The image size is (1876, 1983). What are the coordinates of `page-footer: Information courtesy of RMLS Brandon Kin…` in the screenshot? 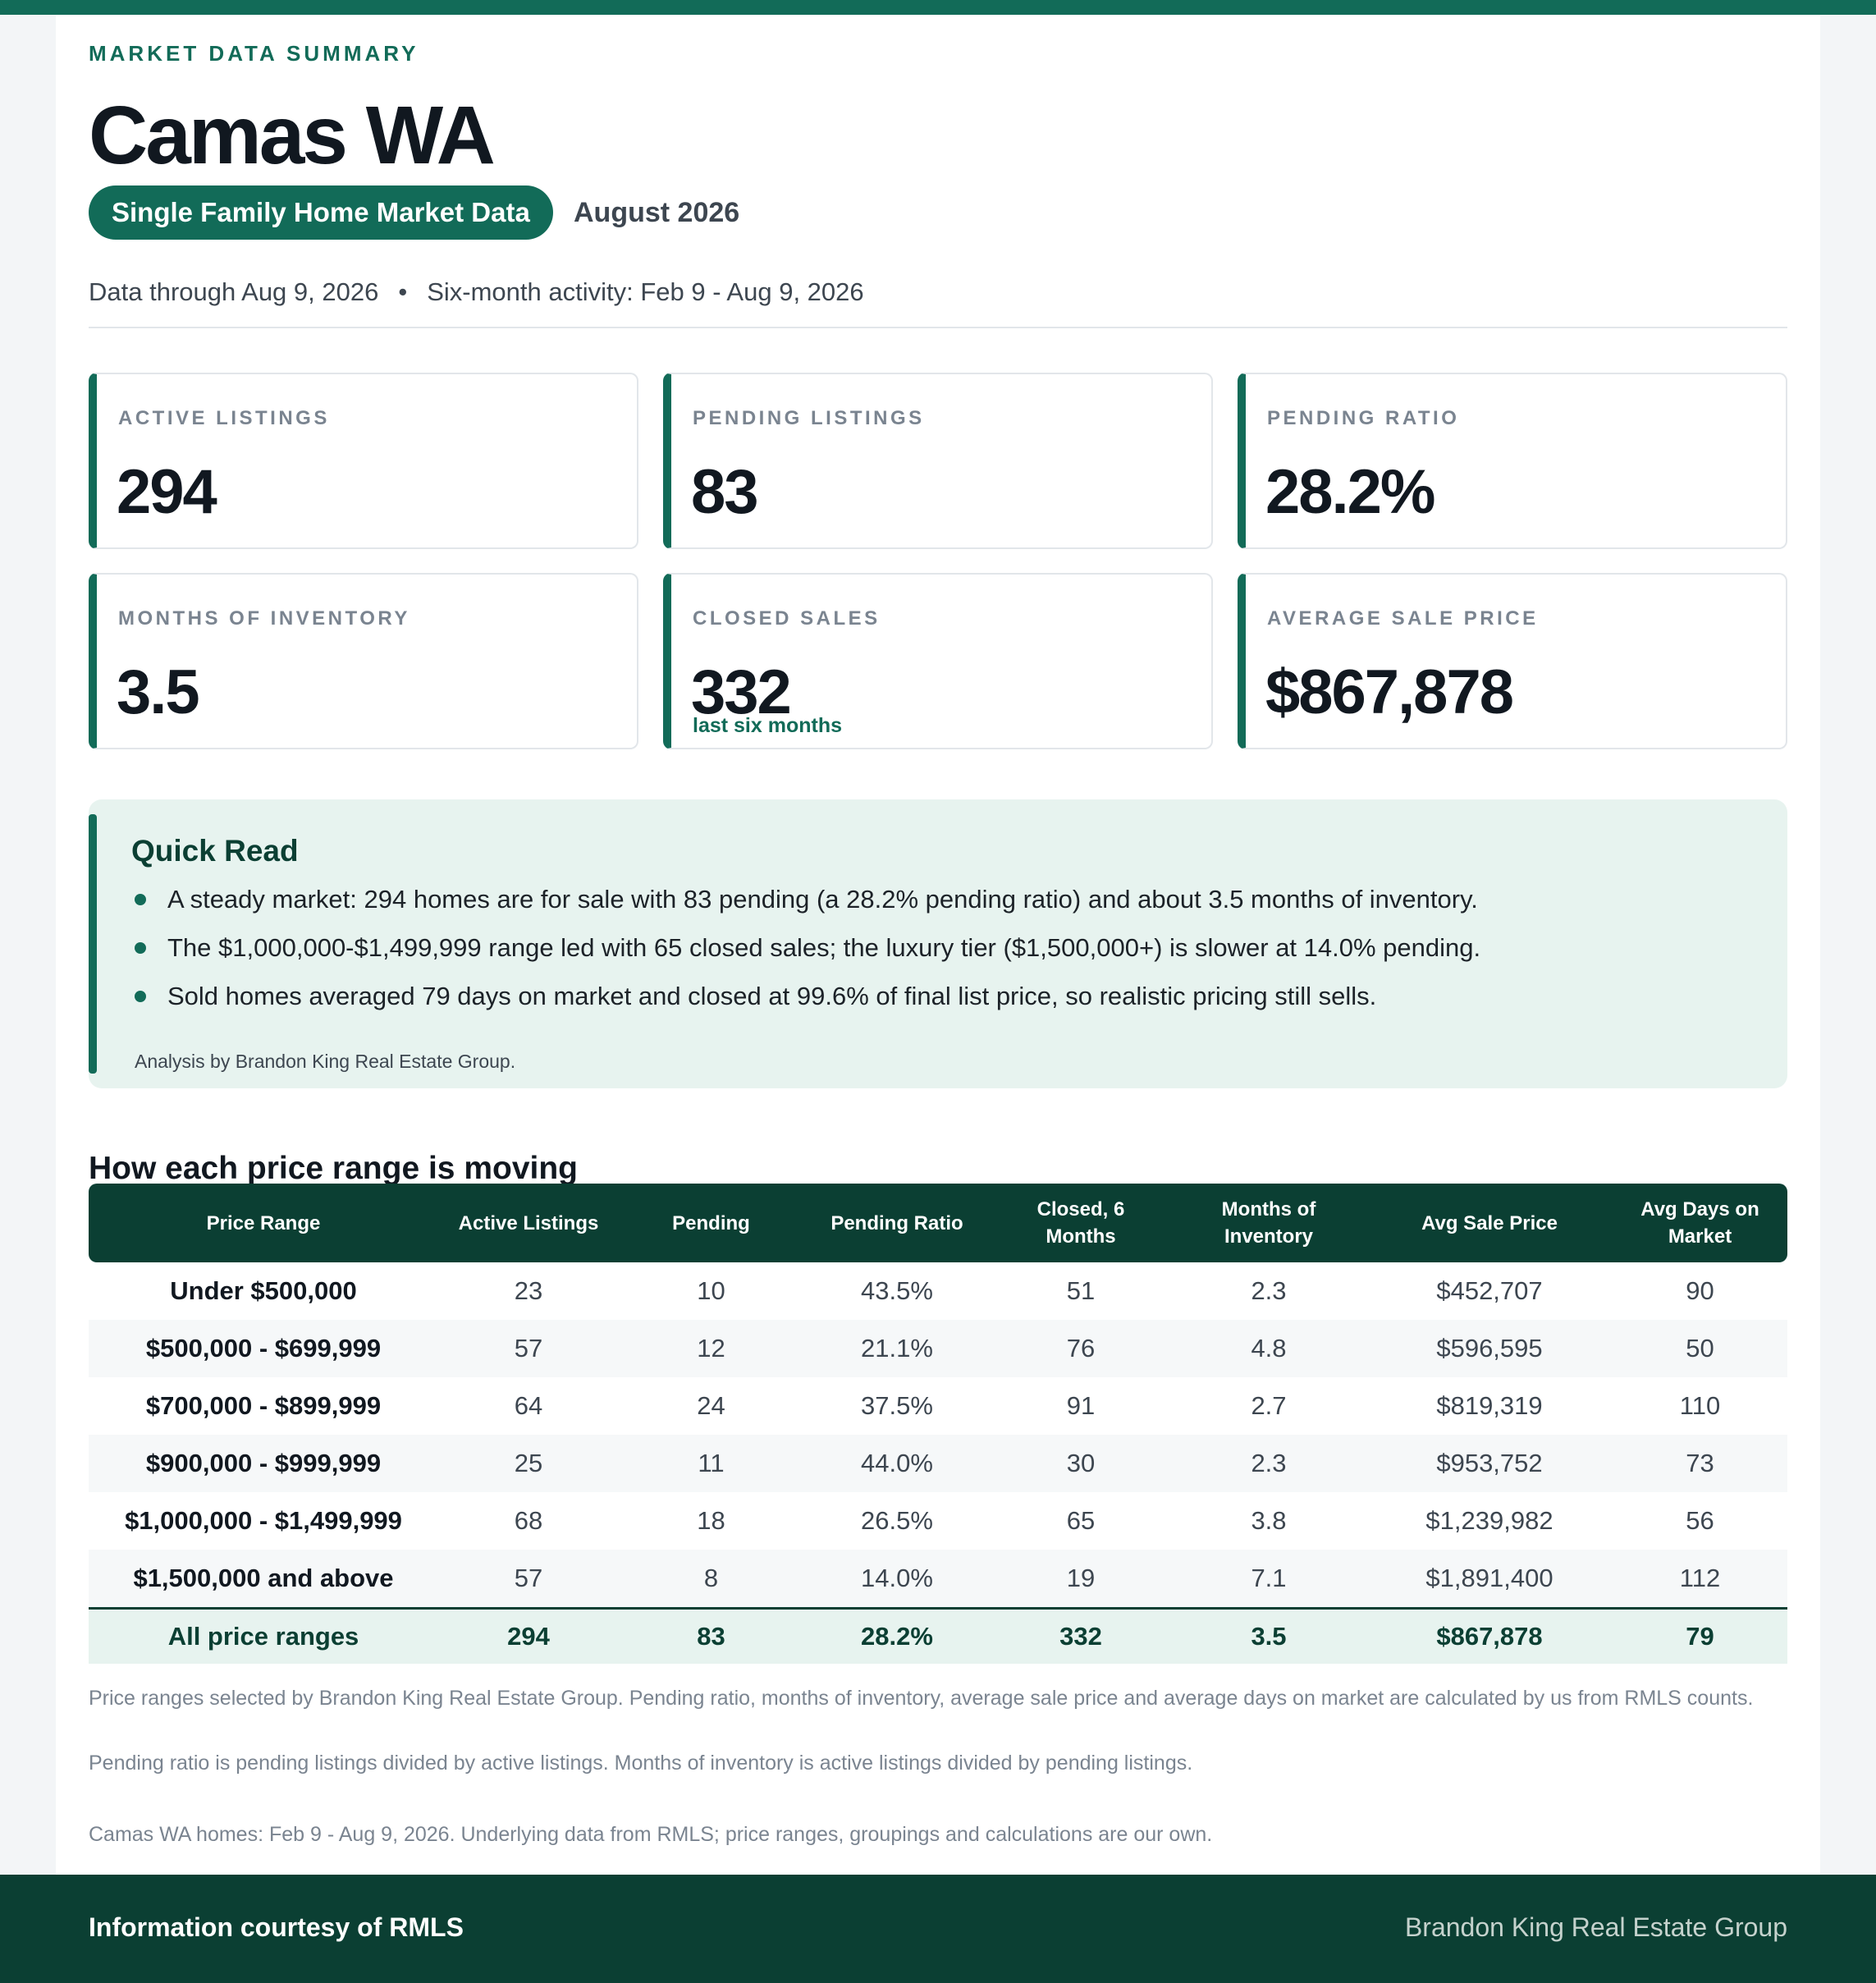 It's located at (938, 1929).